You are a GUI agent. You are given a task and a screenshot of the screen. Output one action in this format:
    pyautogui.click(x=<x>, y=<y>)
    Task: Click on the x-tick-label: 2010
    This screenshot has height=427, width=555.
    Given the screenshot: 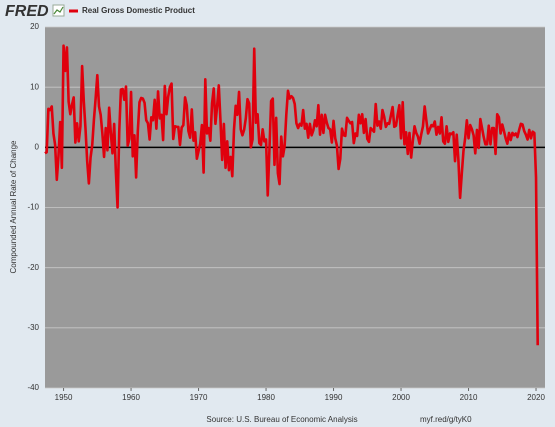 What is the action you would take?
    pyautogui.click(x=469, y=397)
    